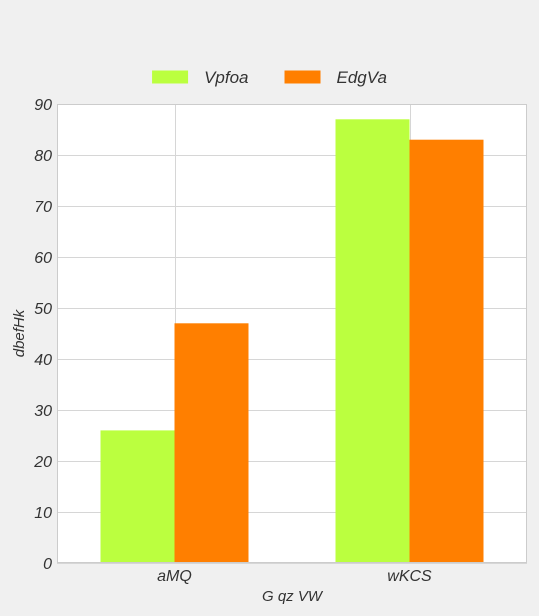 The width and height of the screenshot is (539, 616). Describe the element at coordinates (43, 309) in the screenshot. I see `y-tick-label: 50` at that location.